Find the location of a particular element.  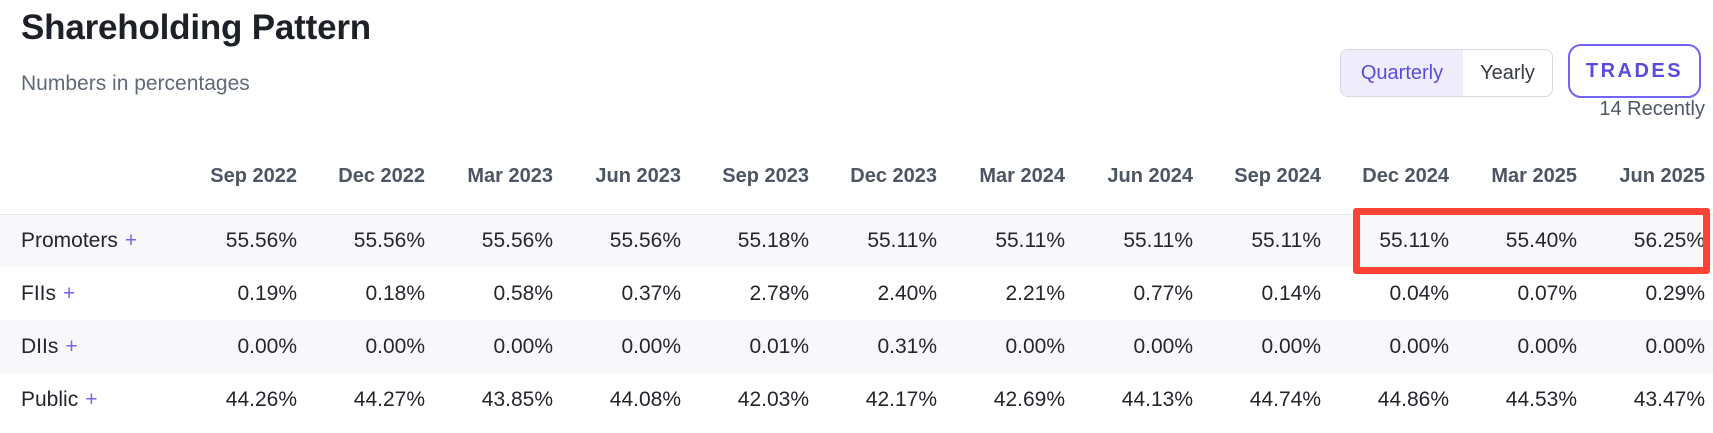

column-header: Jun 2025 is located at coordinates (1645, 177).